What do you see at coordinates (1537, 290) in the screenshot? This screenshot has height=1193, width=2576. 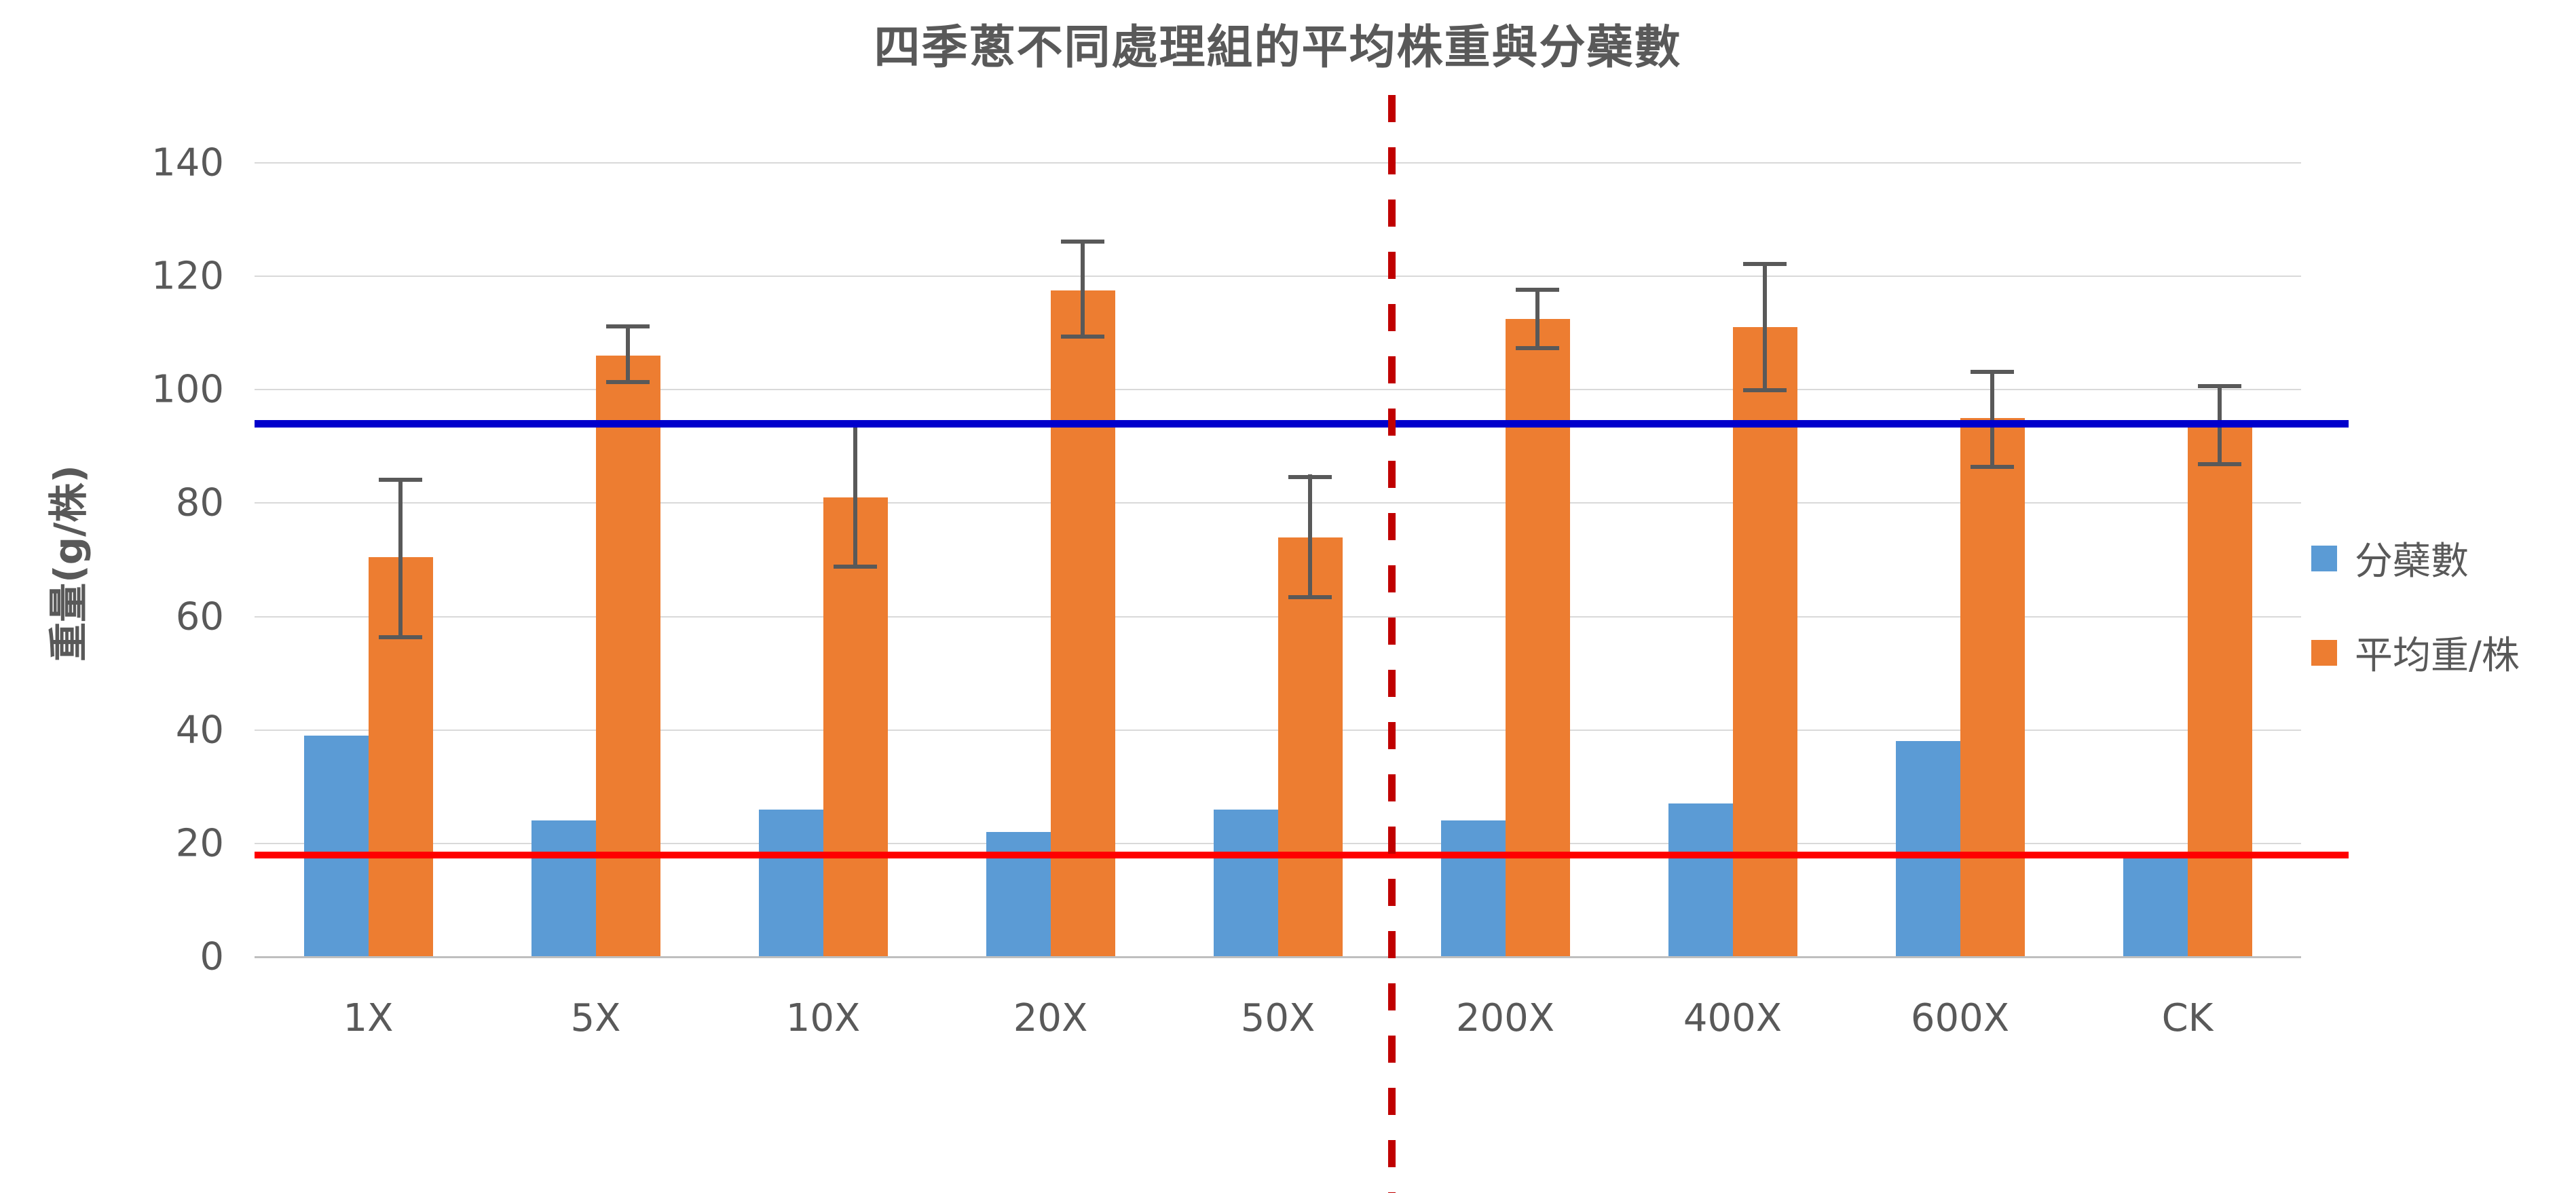 I see `error-cap-top-200X` at bounding box center [1537, 290].